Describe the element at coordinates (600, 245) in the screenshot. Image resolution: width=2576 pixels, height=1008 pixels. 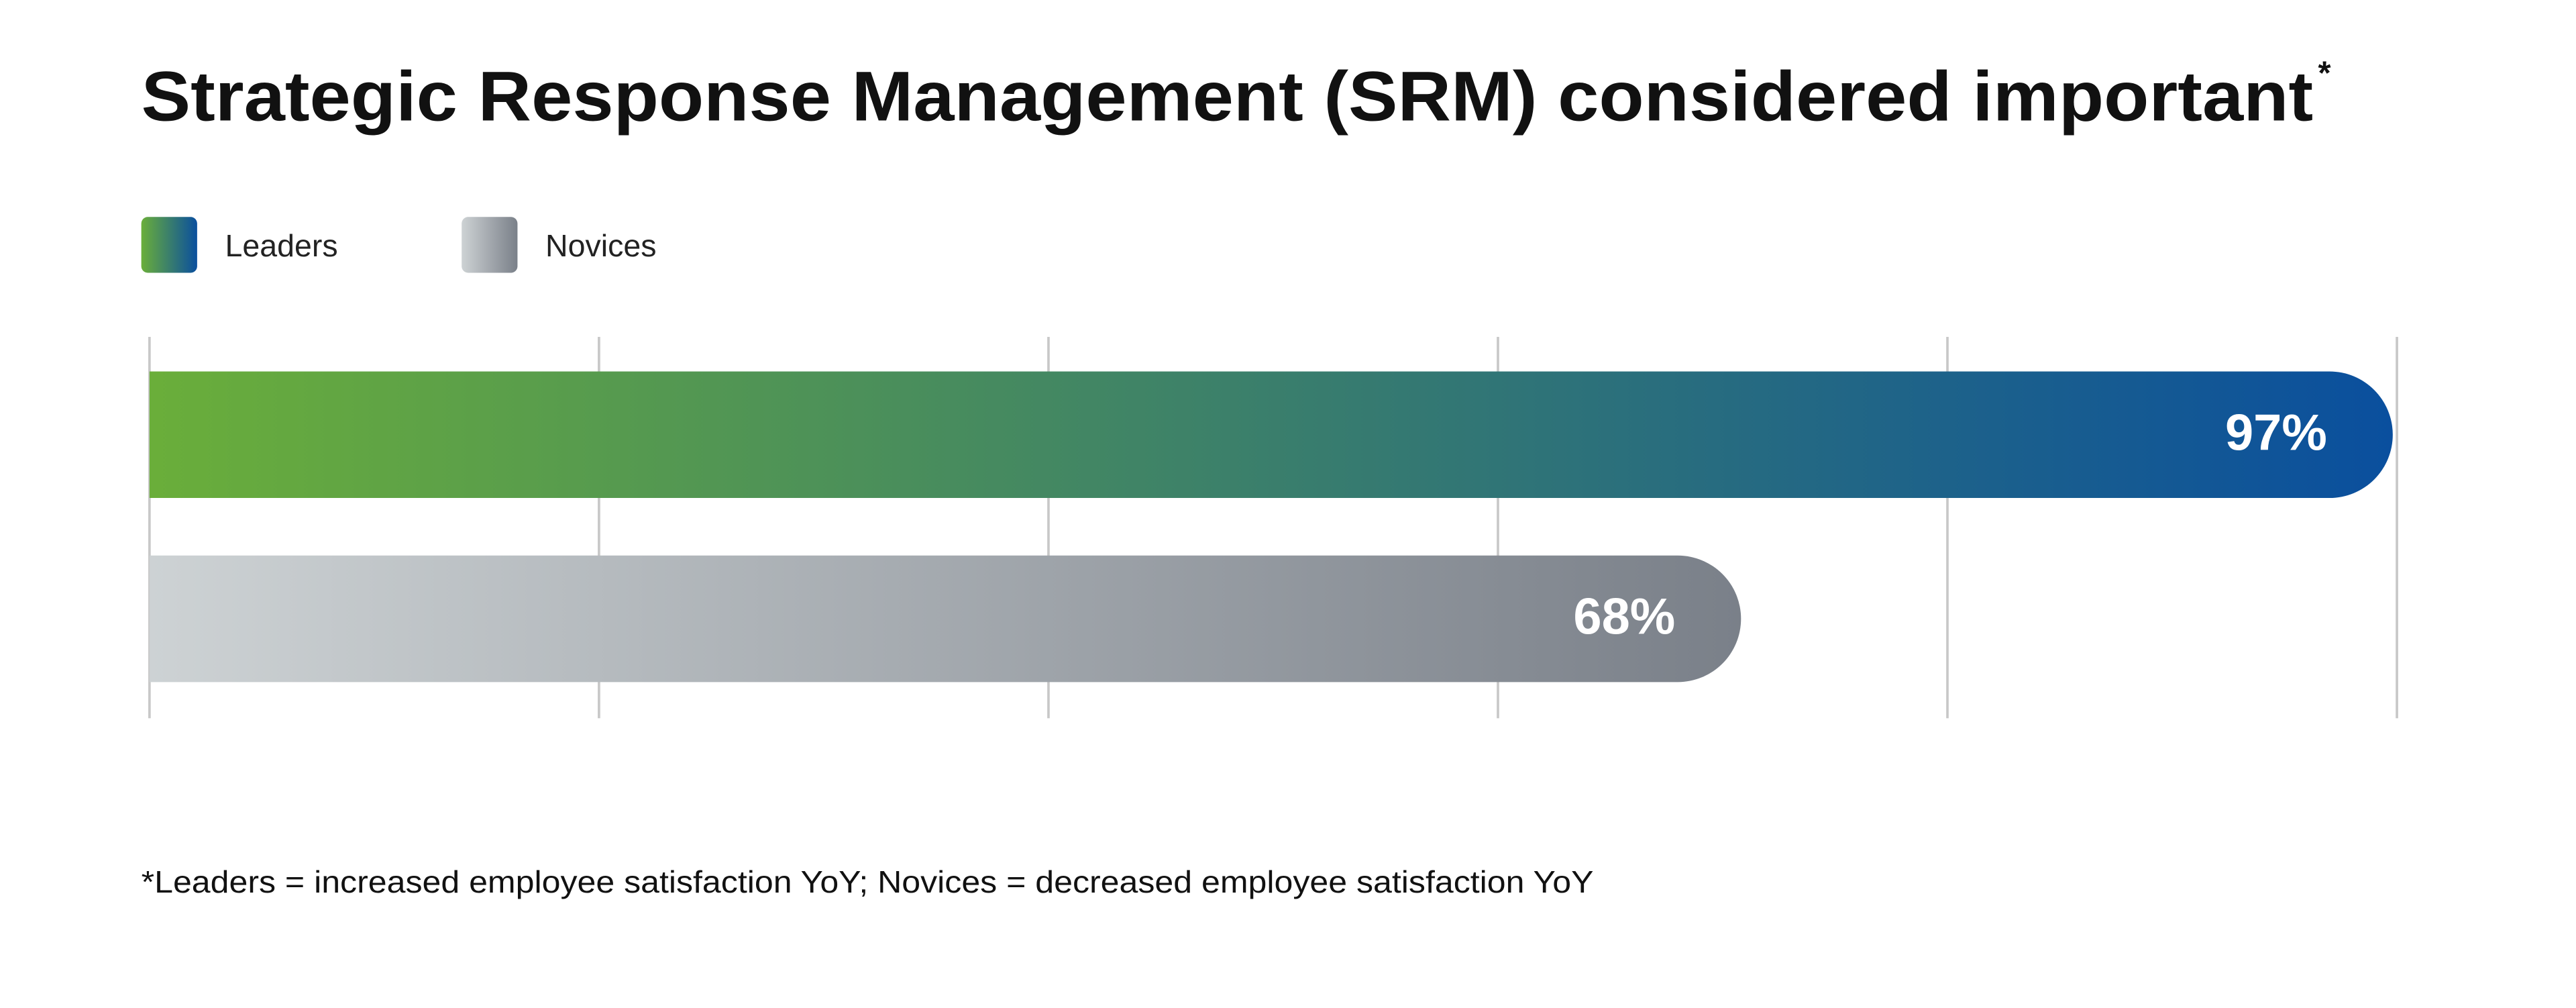
I see `legend-label: Novices` at that location.